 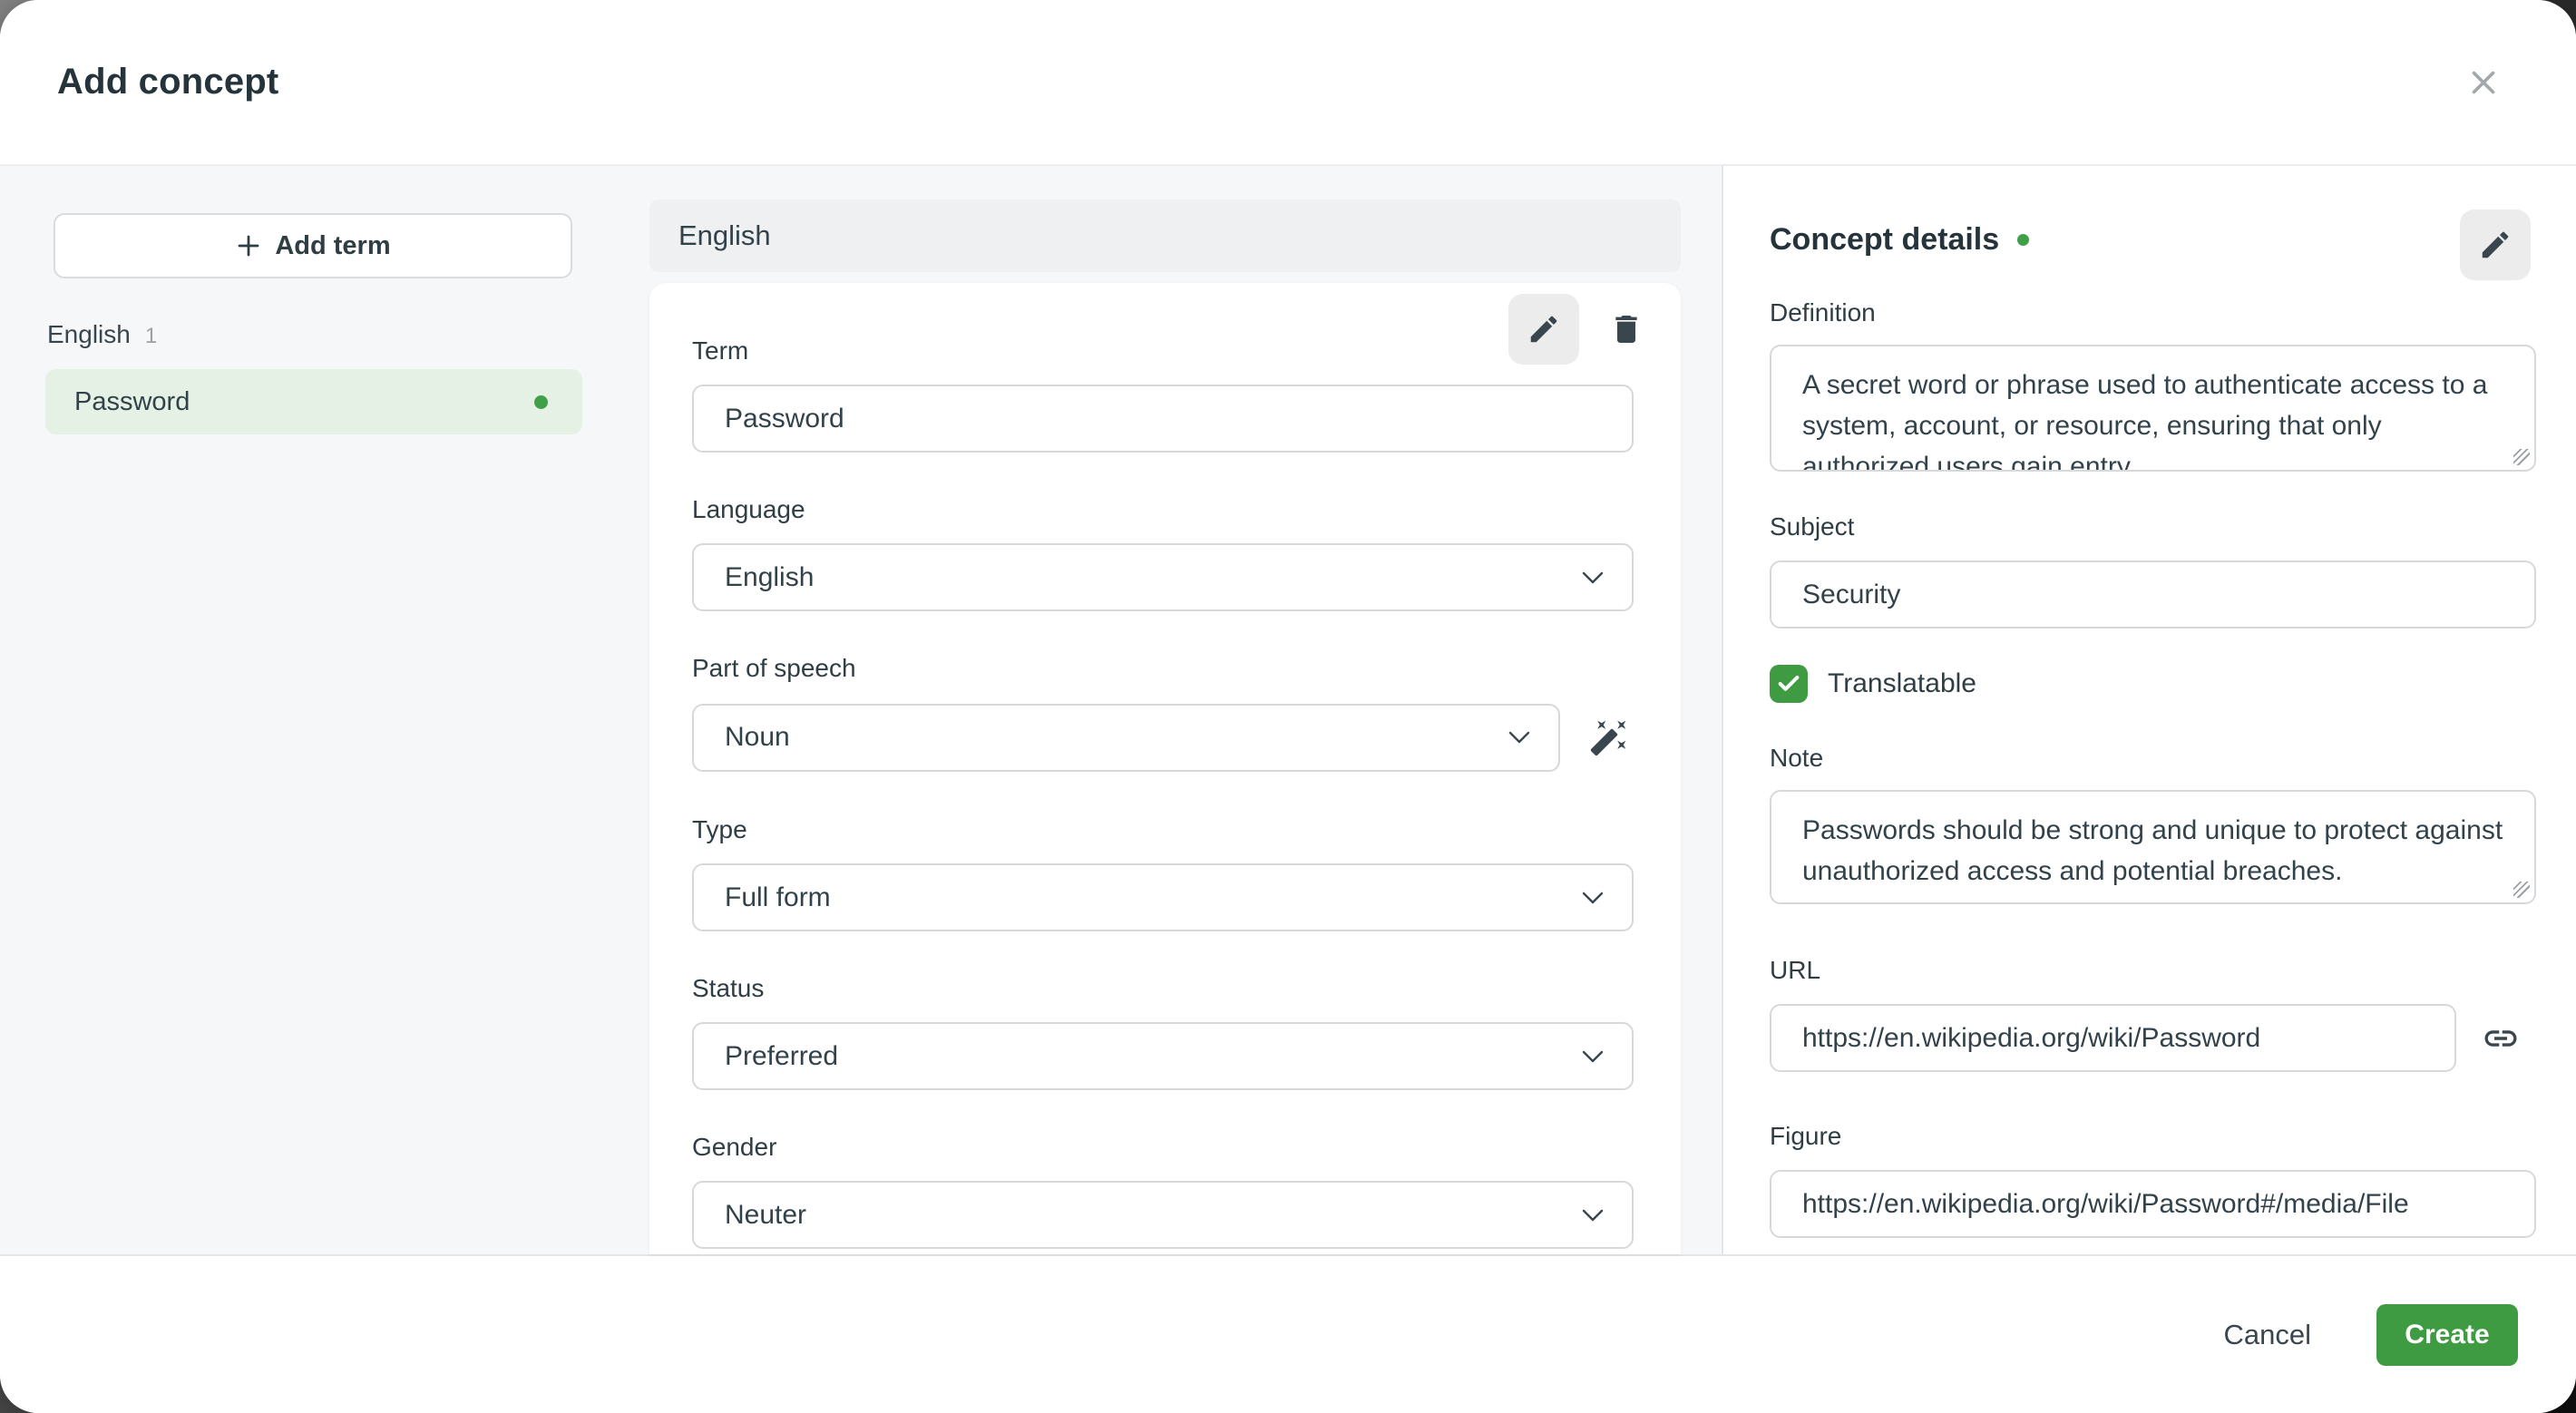 I want to click on group-count: 1, so click(x=151, y=336).